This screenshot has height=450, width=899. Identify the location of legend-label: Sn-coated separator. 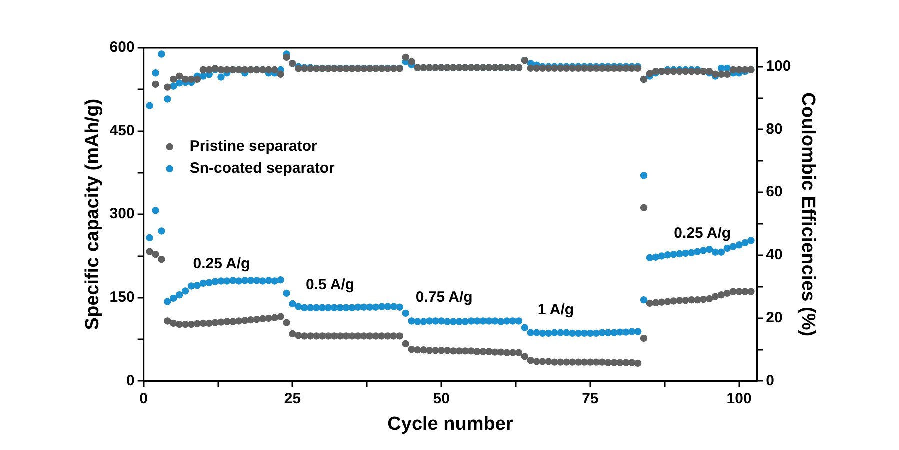
(263, 169).